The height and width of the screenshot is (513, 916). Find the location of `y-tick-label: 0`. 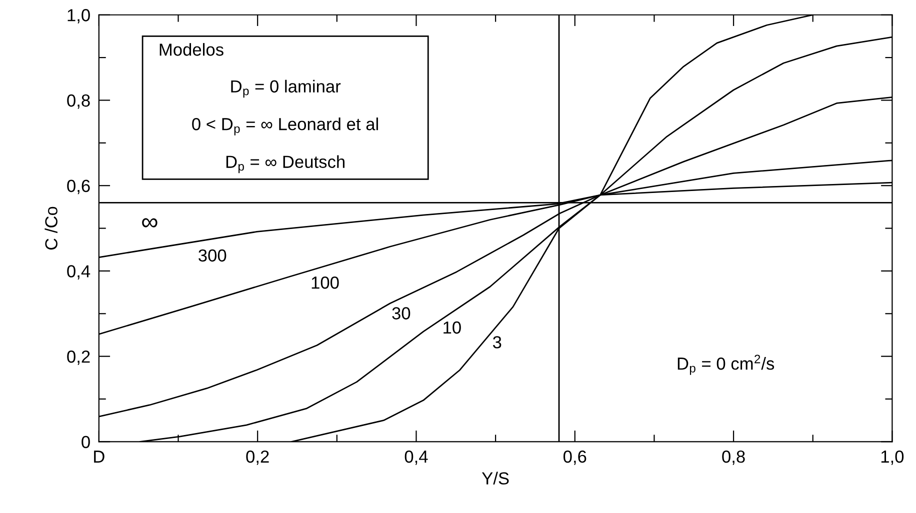

y-tick-label: 0 is located at coordinates (86, 442).